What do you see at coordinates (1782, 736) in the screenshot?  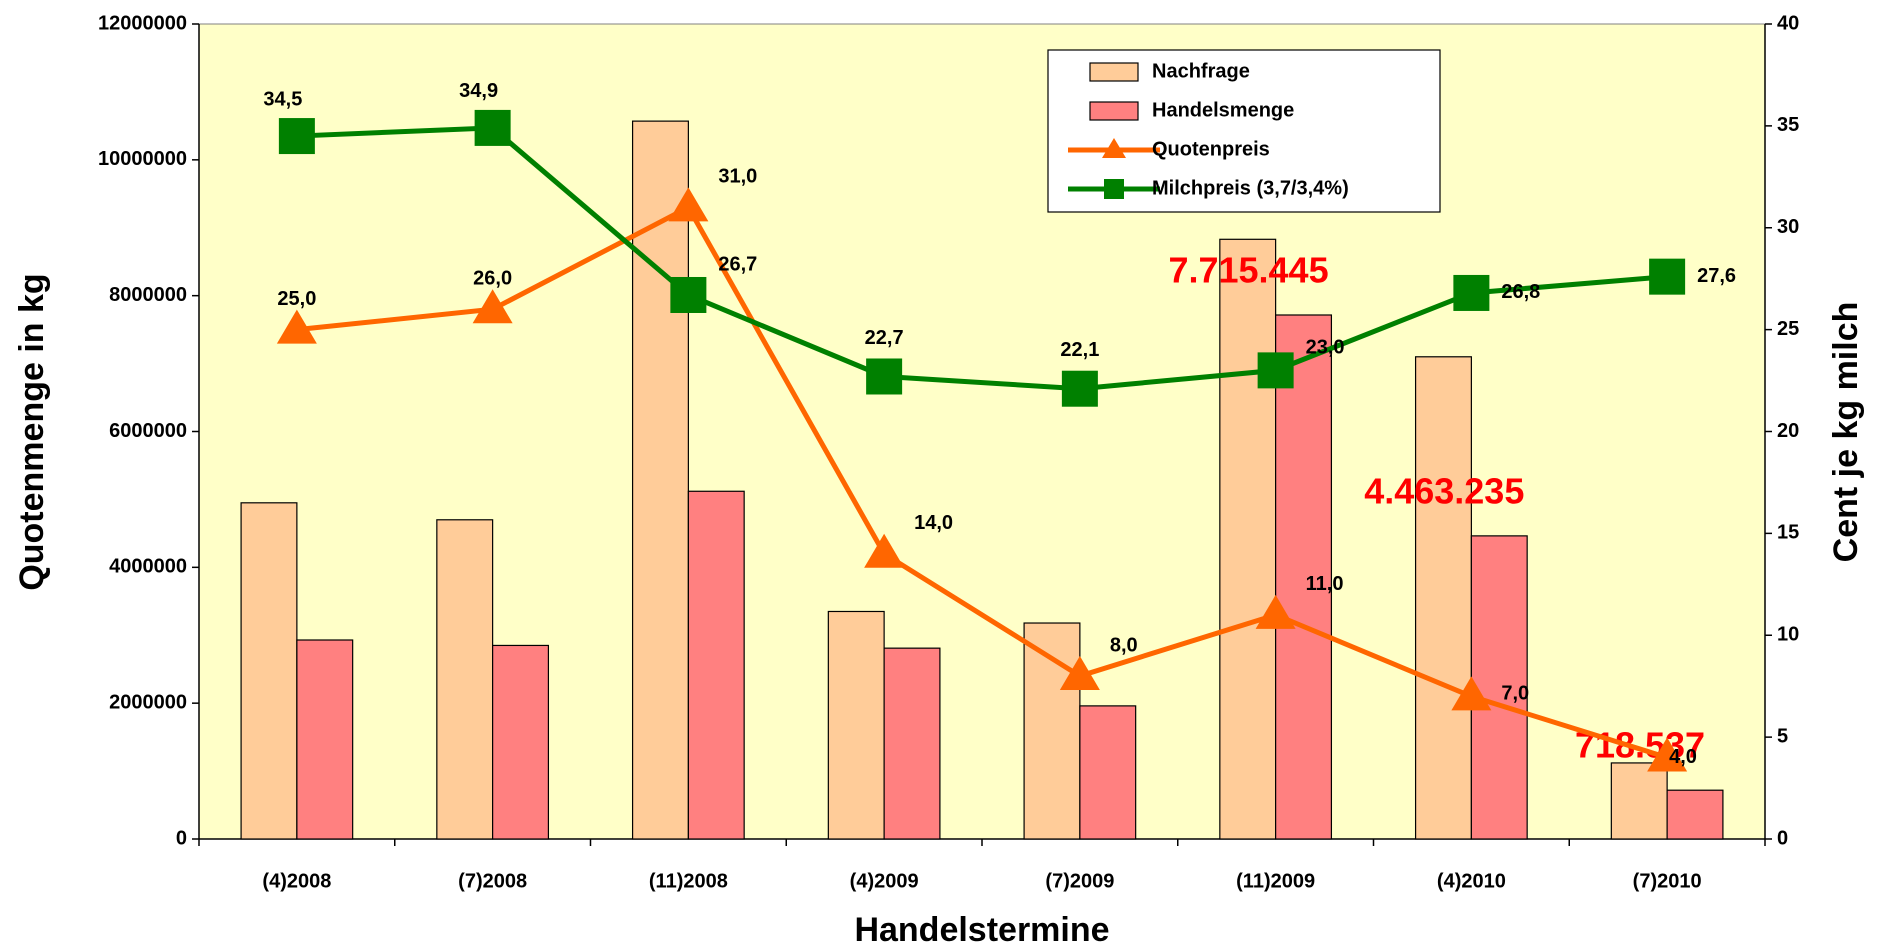 I see `y2-tick-label: 5` at bounding box center [1782, 736].